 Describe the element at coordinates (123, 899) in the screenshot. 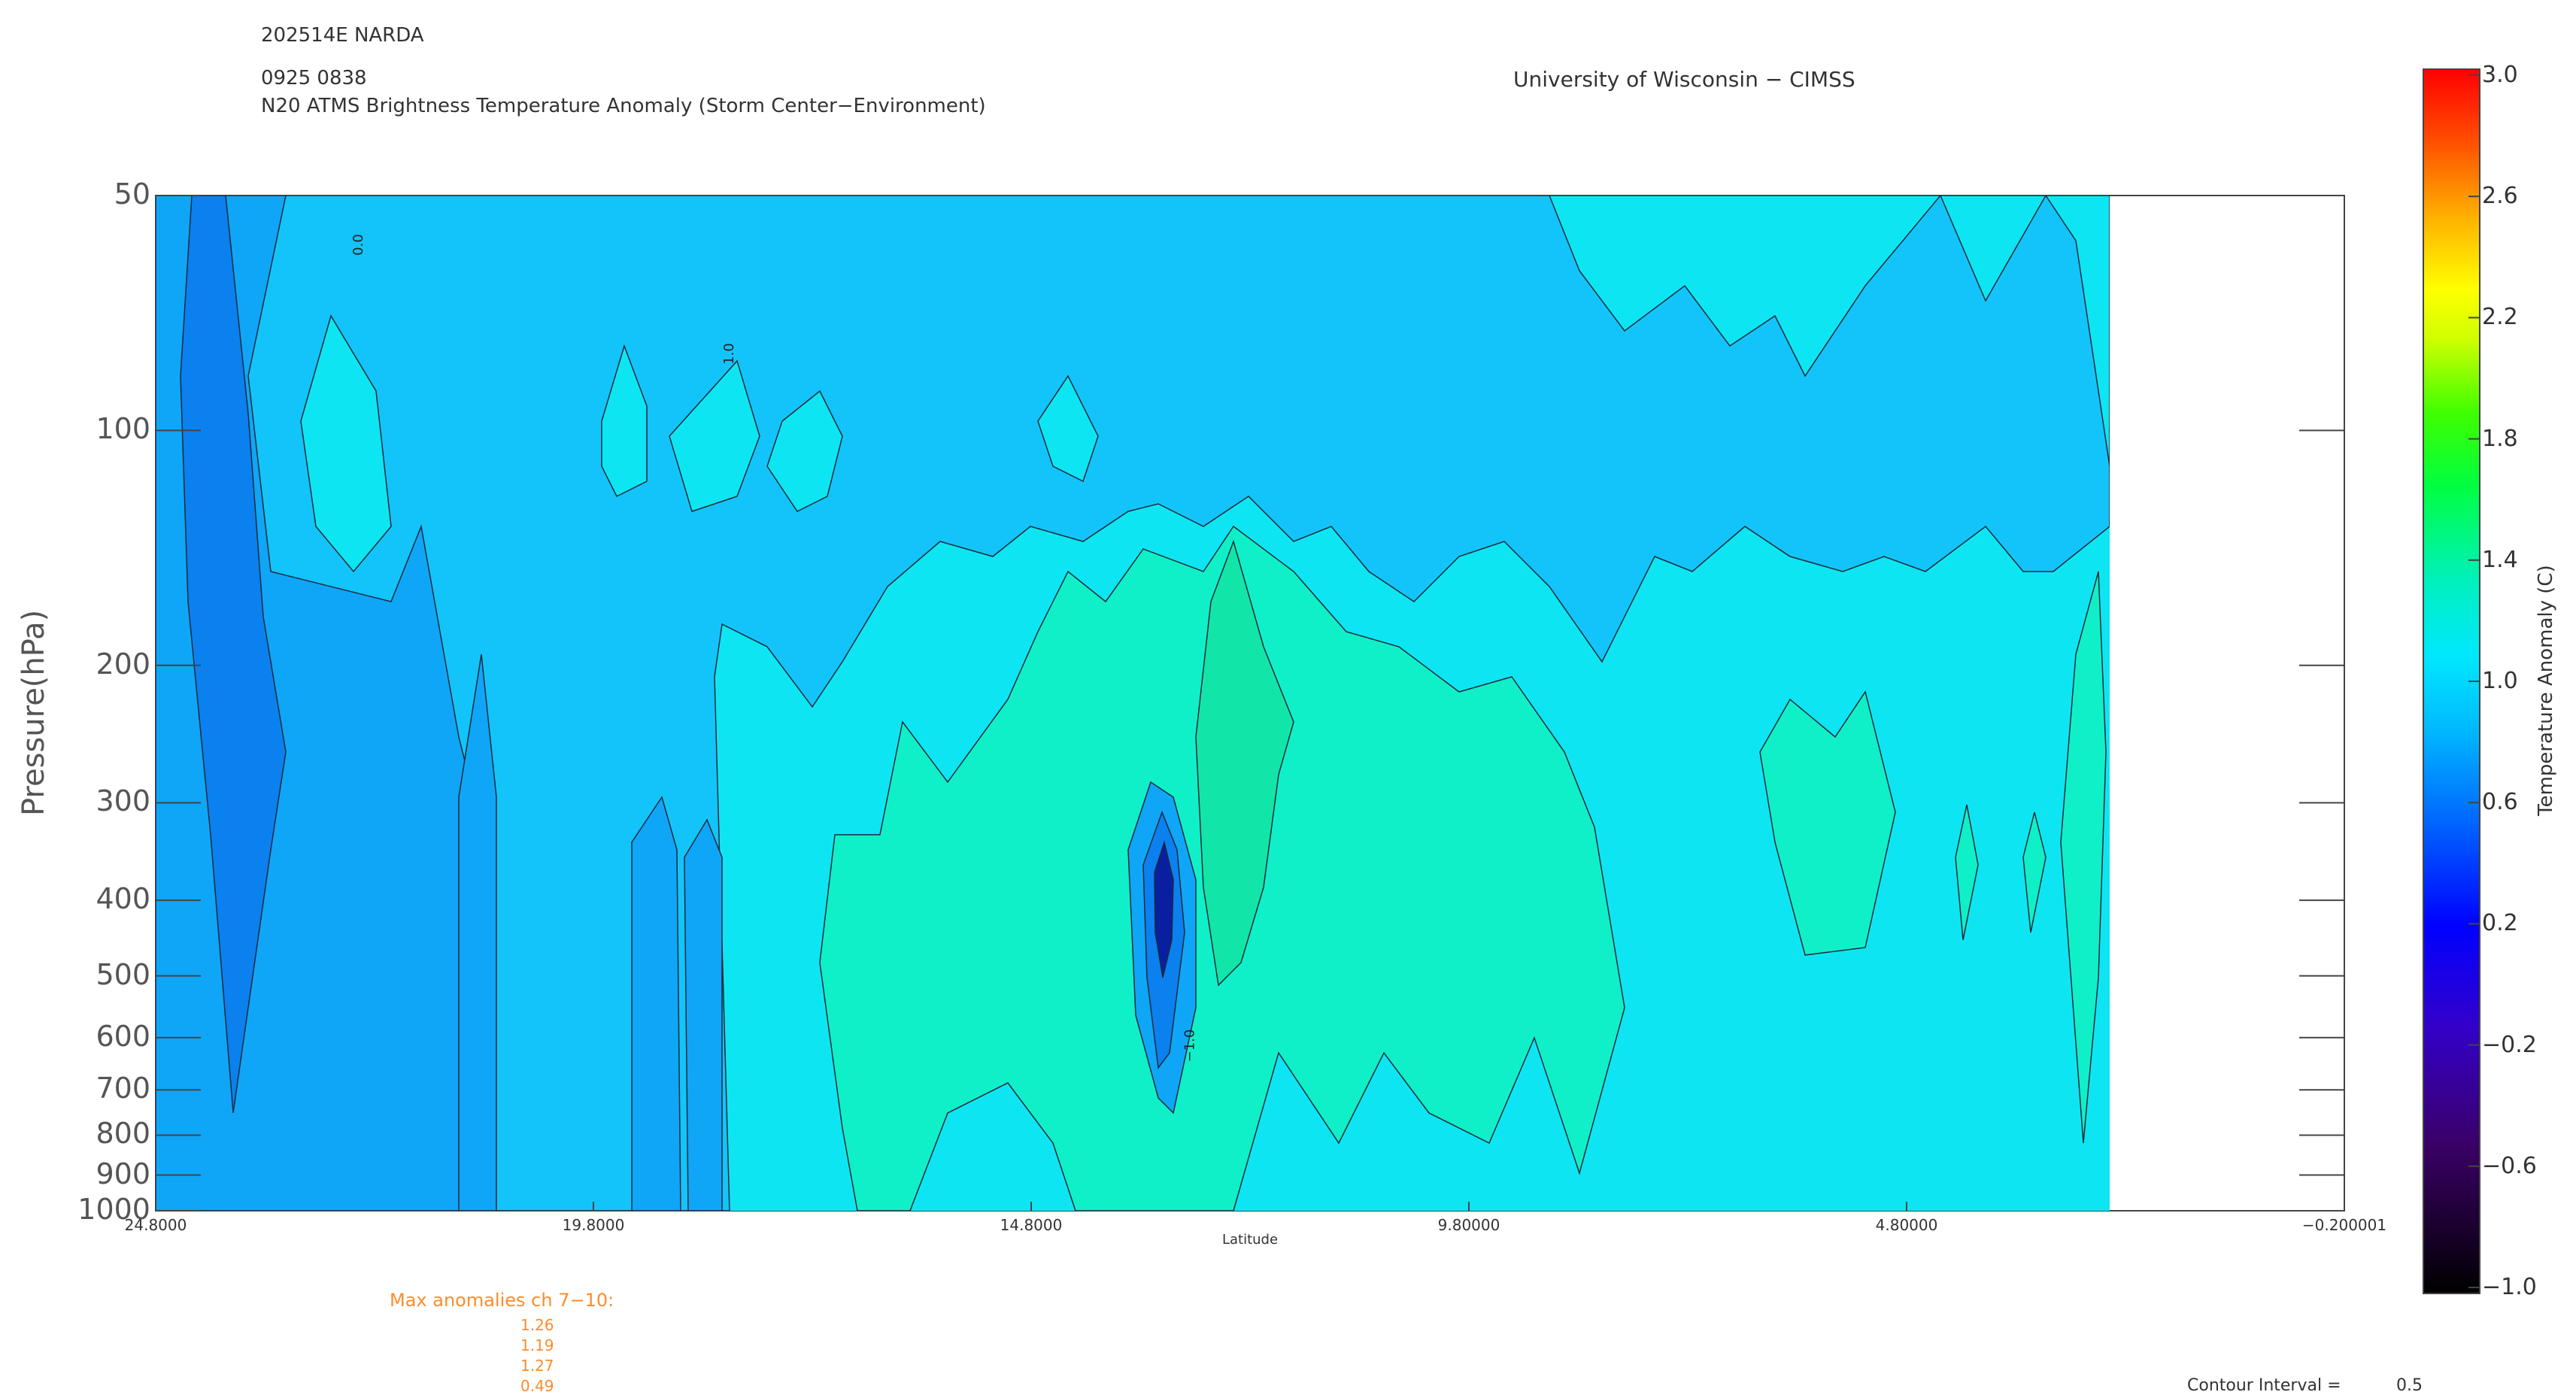

I see `y-tick-label: 400` at that location.